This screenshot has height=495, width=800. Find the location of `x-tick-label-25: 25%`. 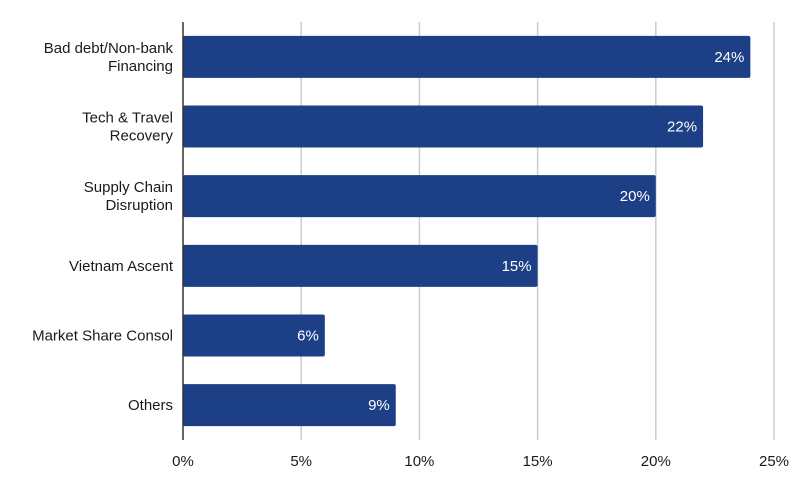

x-tick-label-25: 25% is located at coordinates (774, 461).